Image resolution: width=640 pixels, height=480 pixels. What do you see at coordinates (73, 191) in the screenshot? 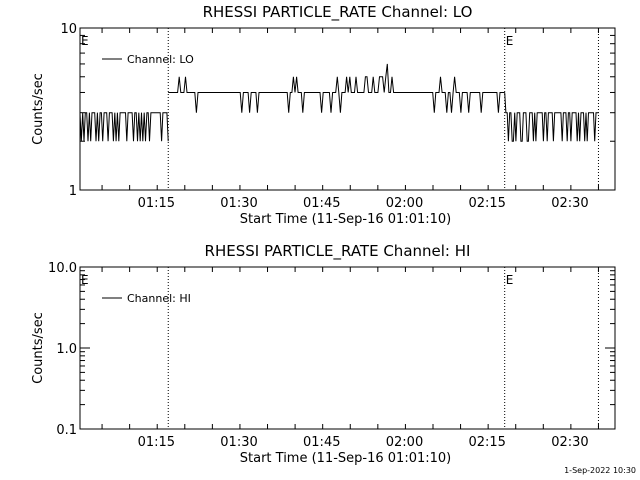
I see `y-tick-label: 1` at bounding box center [73, 191].